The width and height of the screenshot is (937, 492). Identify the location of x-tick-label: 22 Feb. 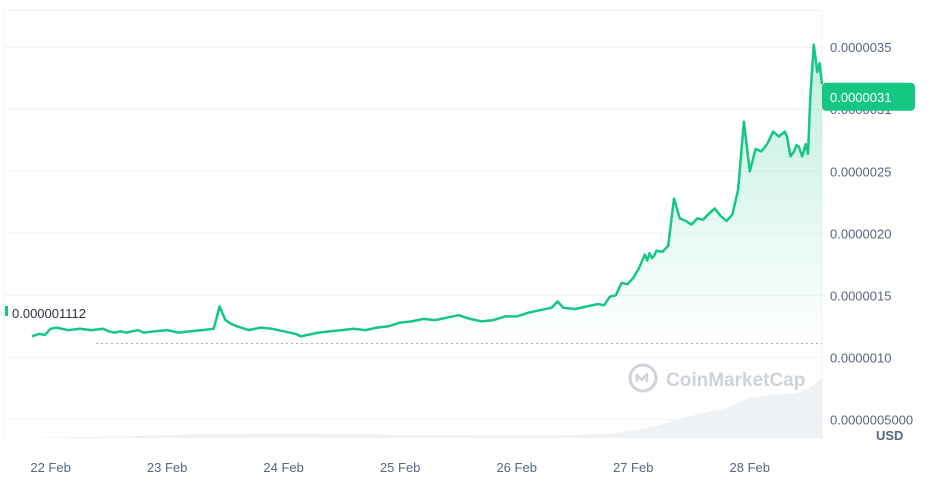
(50, 467).